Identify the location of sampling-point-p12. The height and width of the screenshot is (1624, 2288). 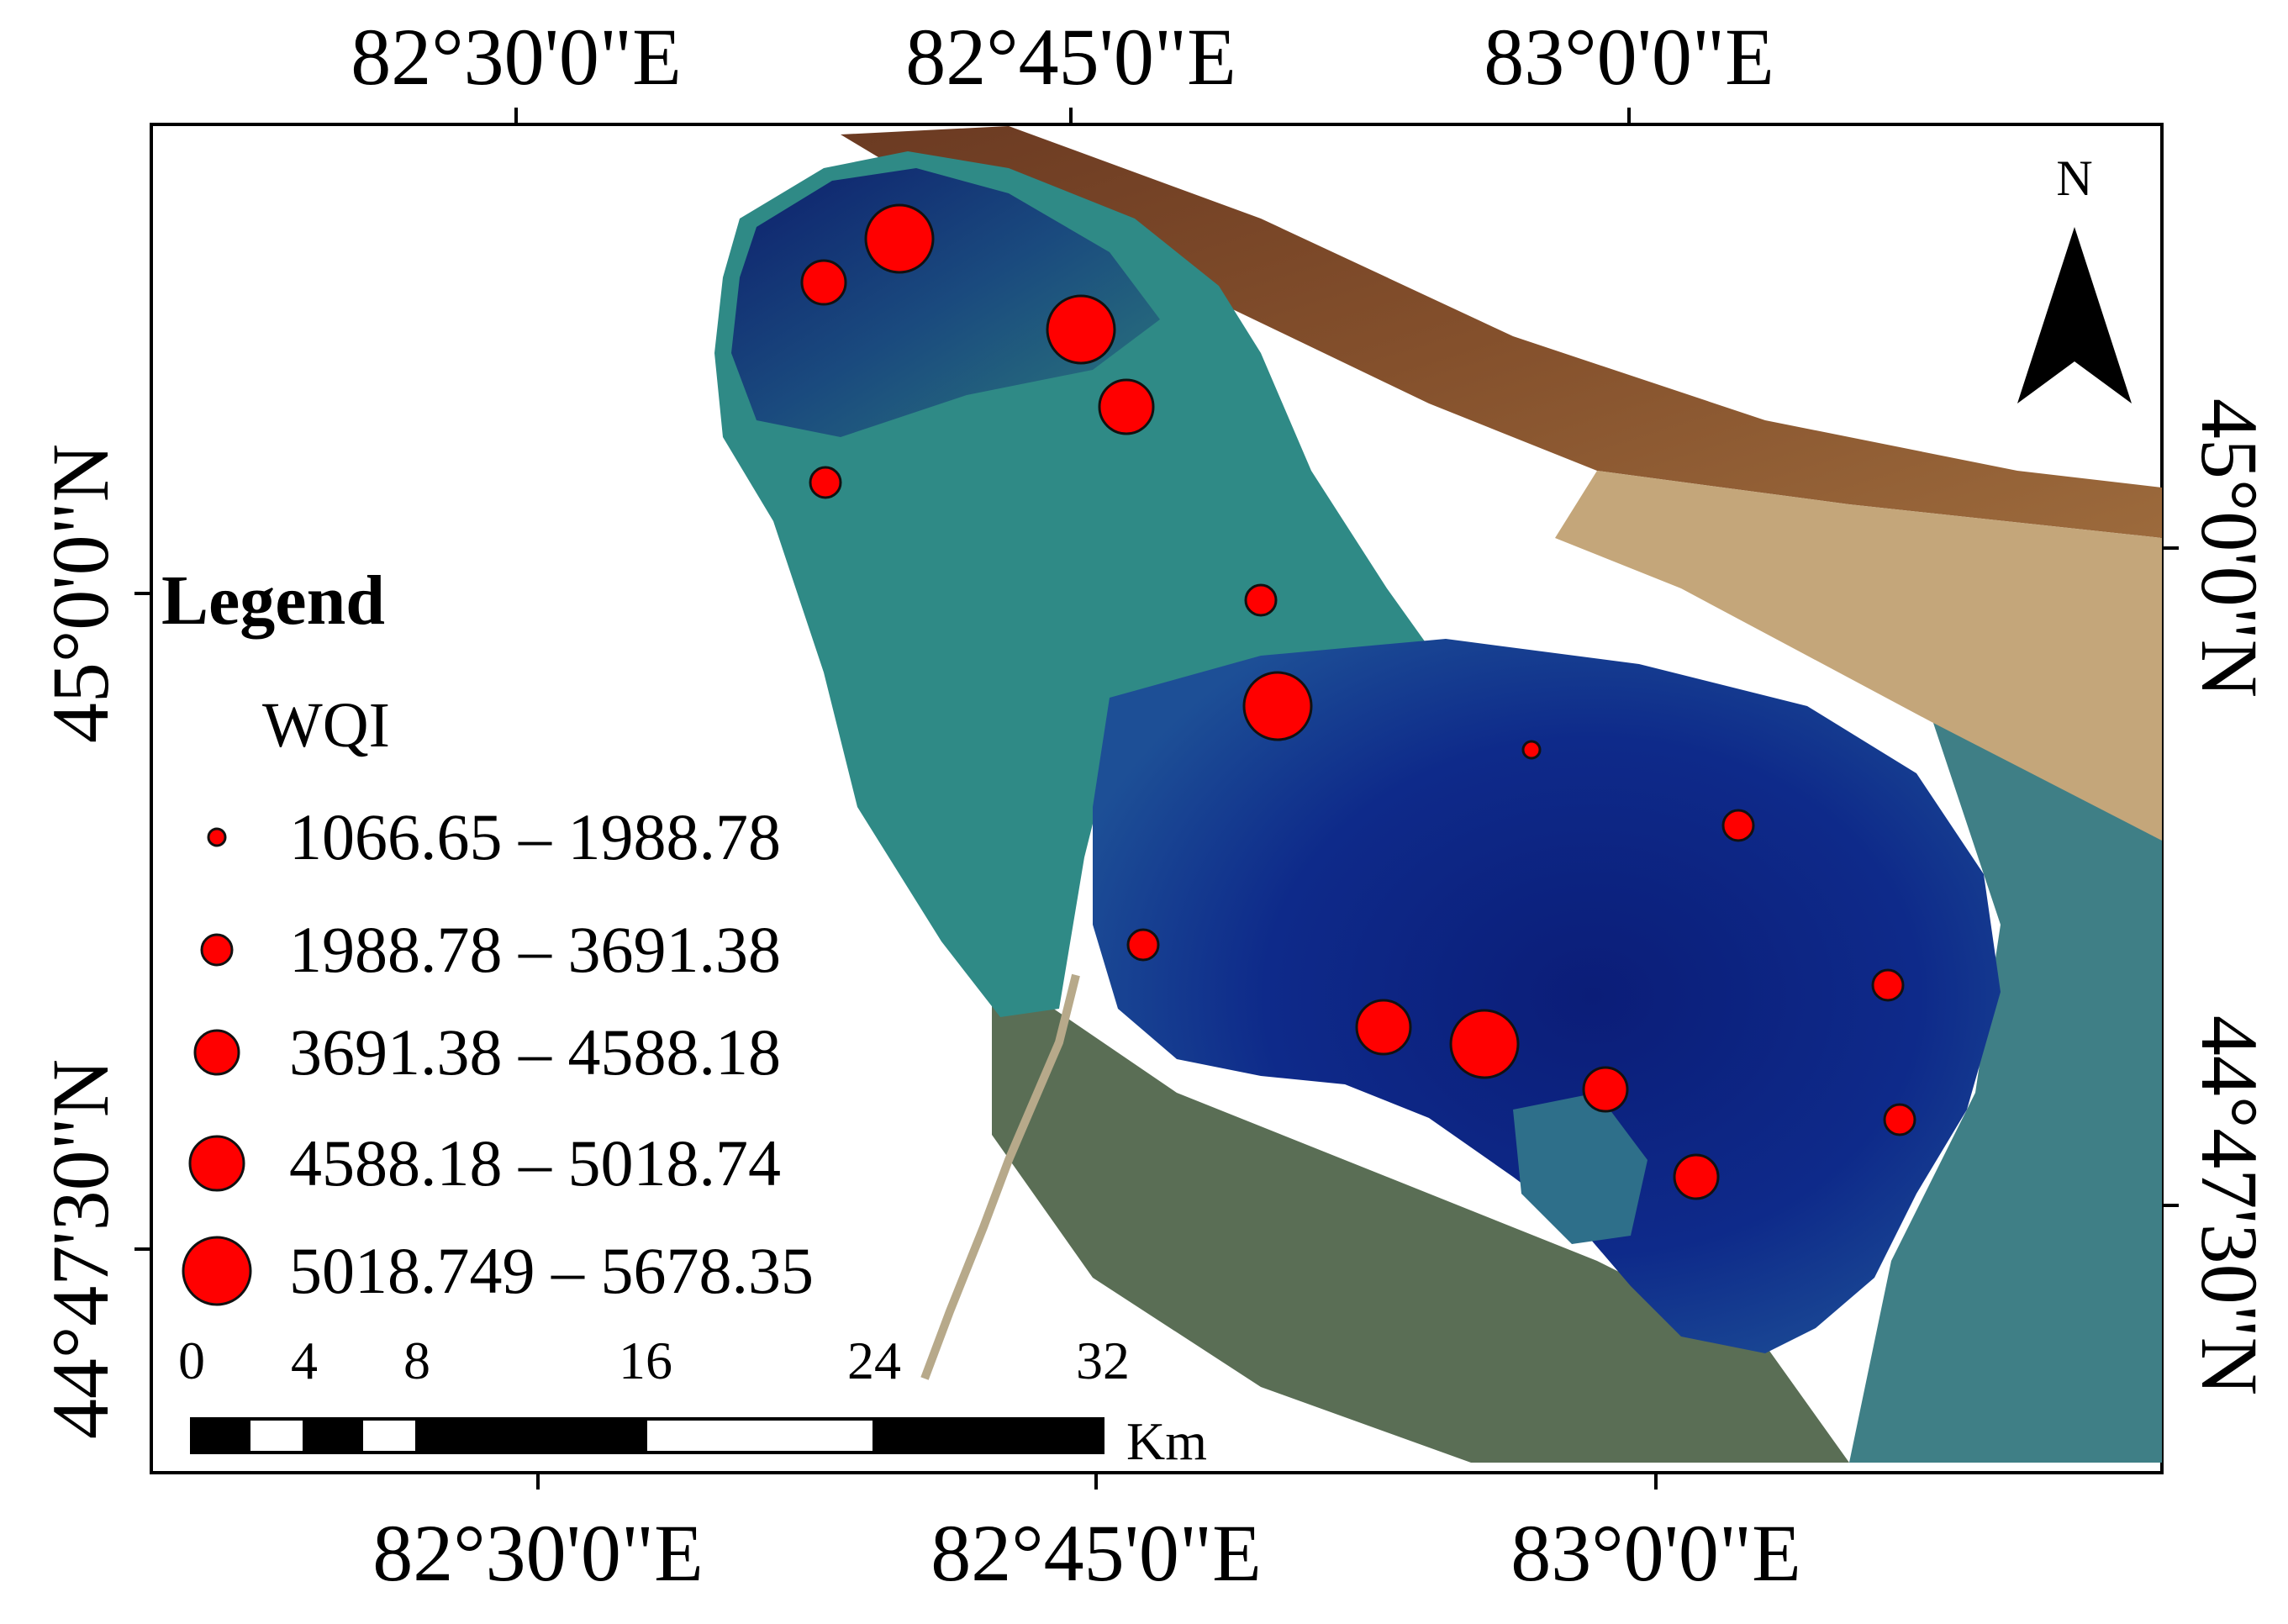
(1484, 1044).